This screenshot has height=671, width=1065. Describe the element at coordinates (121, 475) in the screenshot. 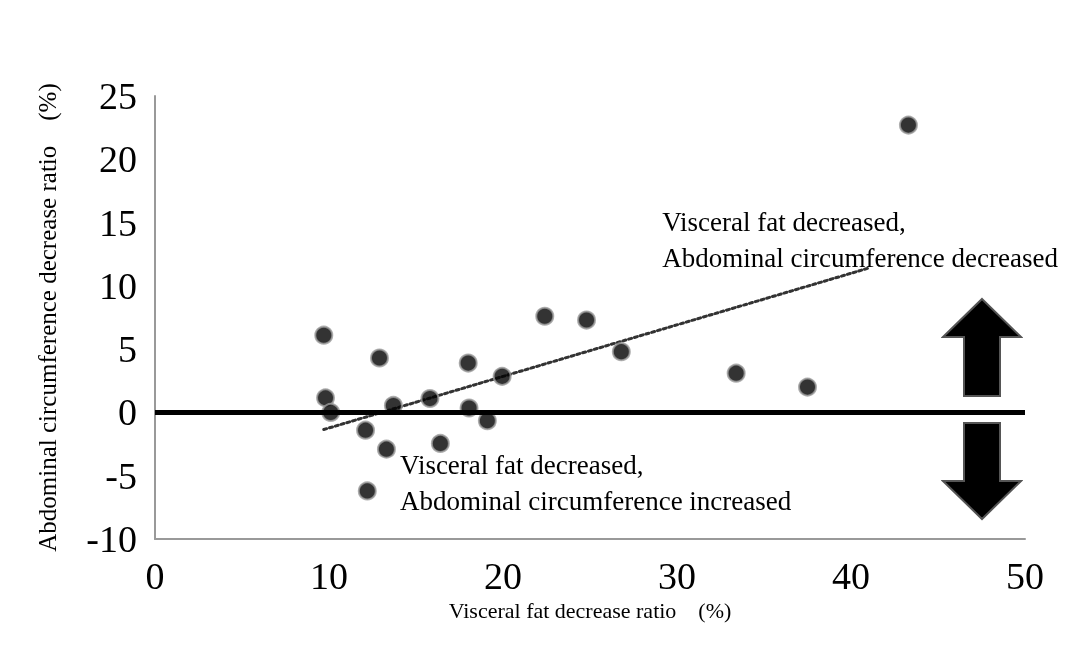

I see `y-tick-label: -5` at that location.